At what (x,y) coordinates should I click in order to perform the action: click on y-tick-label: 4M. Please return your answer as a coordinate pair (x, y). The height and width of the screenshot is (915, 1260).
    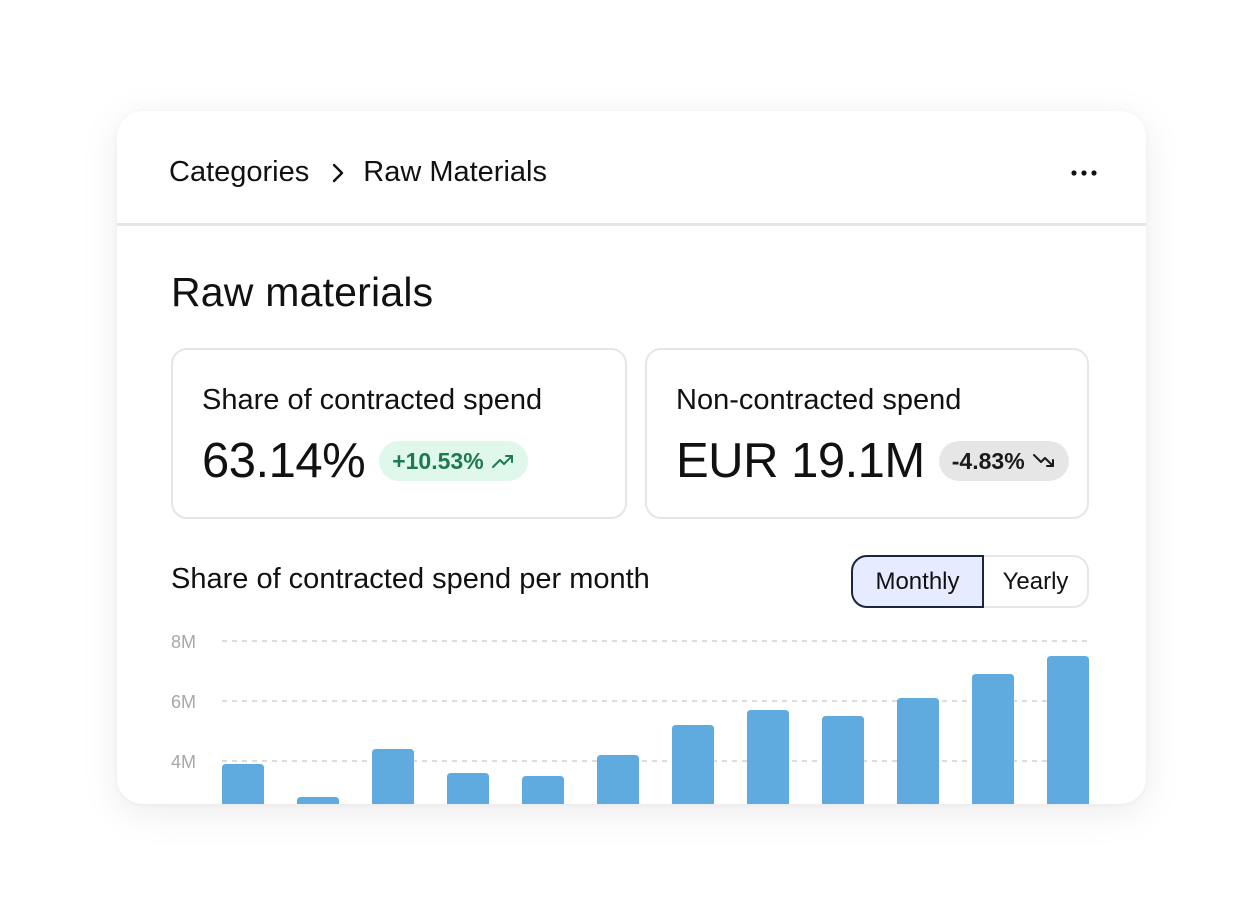
    Looking at the image, I should click on (183, 762).